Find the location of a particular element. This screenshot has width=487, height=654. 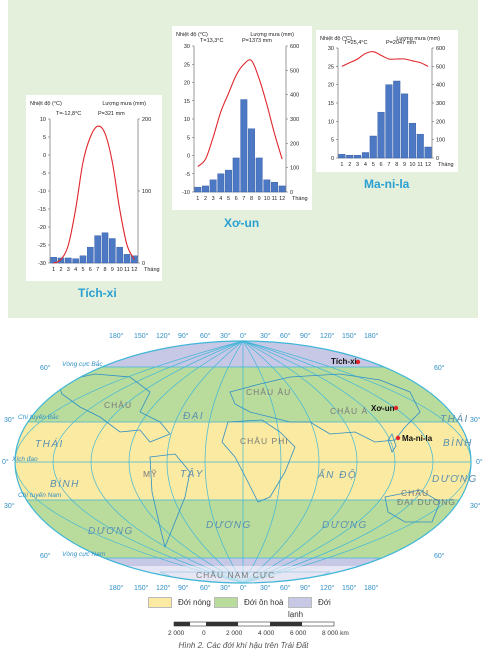

indian-ocean-label-duong: DƯƠNG is located at coordinates (345, 525).